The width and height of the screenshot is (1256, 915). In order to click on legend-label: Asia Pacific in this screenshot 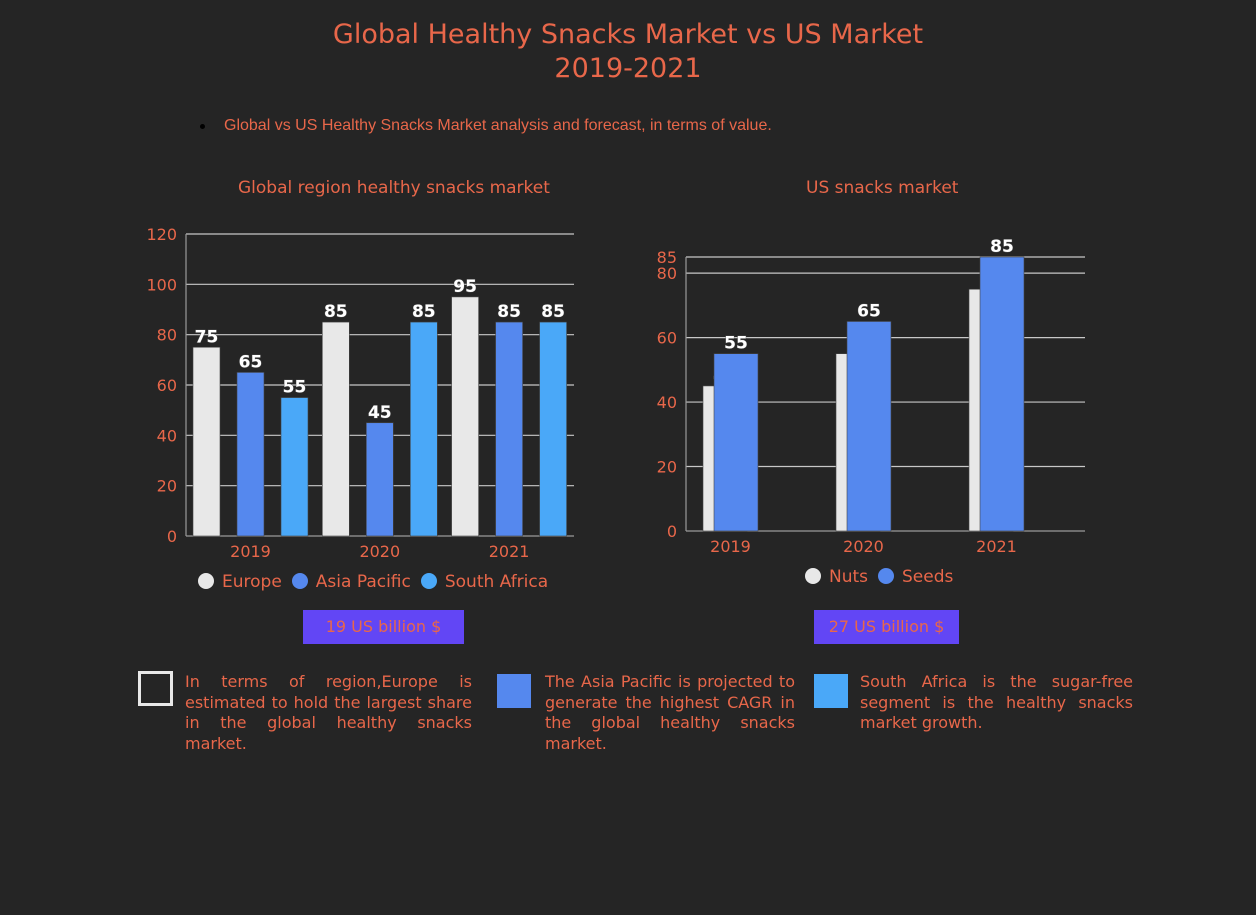, I will do `click(363, 582)`.